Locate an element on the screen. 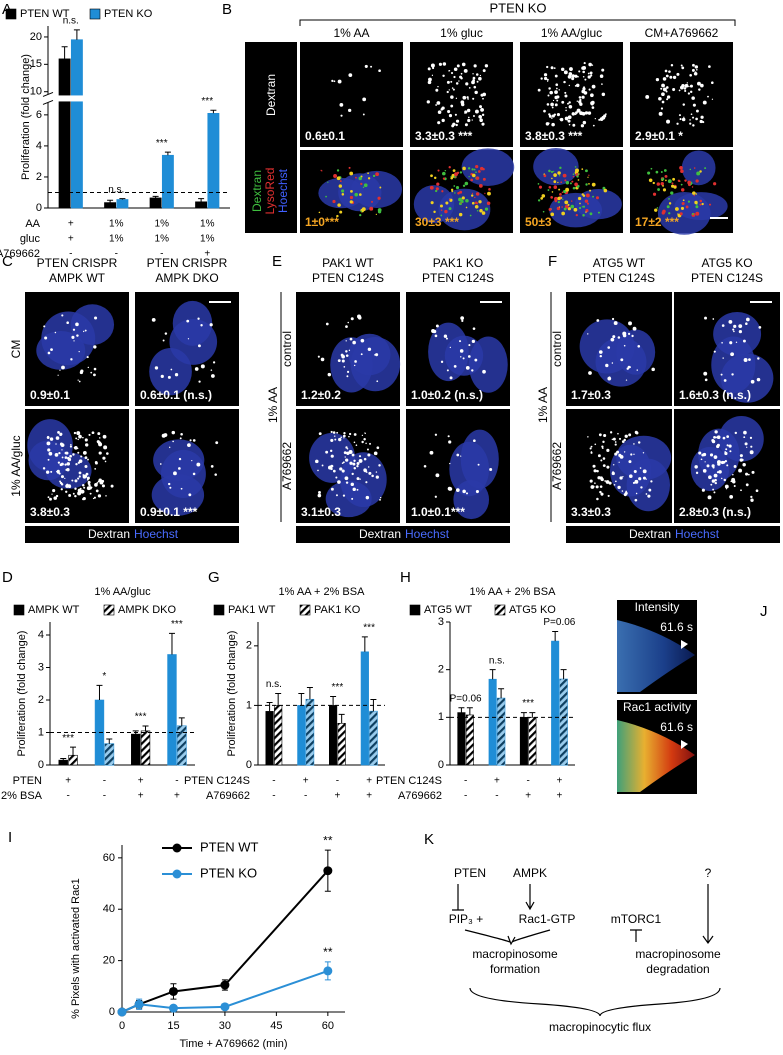 The image size is (783, 1055). row-label: A769662 is located at coordinates (287, 466).